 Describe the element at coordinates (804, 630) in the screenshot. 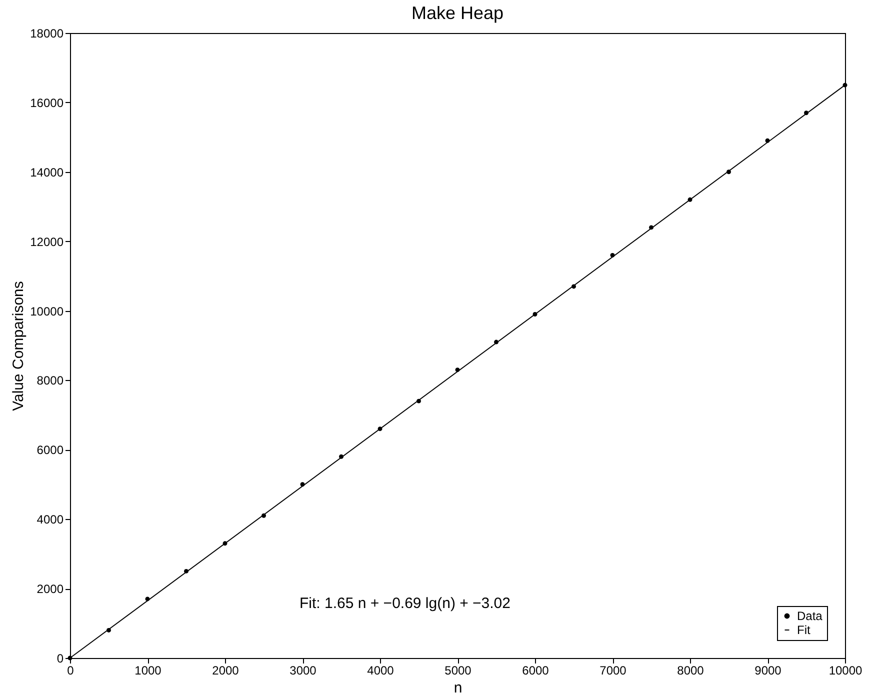

I see `legend-label: Fit` at that location.